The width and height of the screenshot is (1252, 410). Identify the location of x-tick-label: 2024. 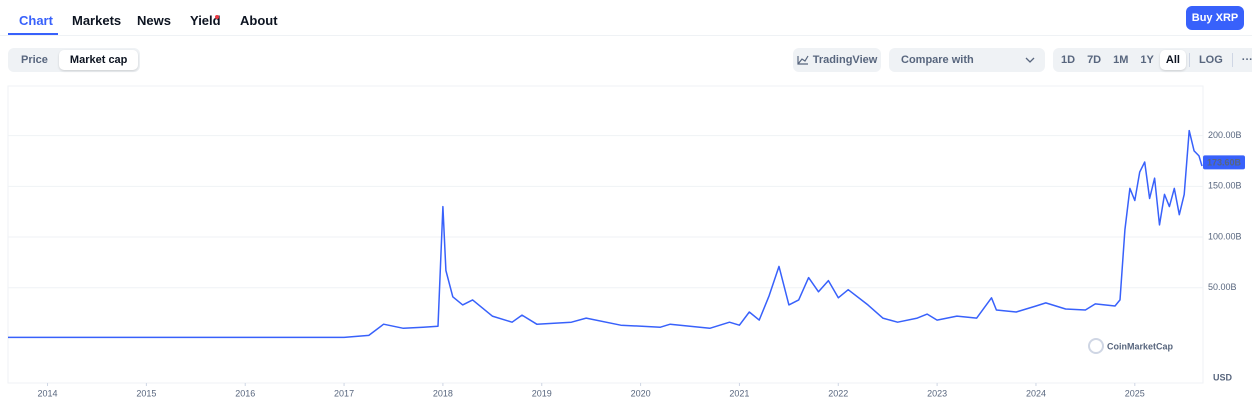
(1036, 393).